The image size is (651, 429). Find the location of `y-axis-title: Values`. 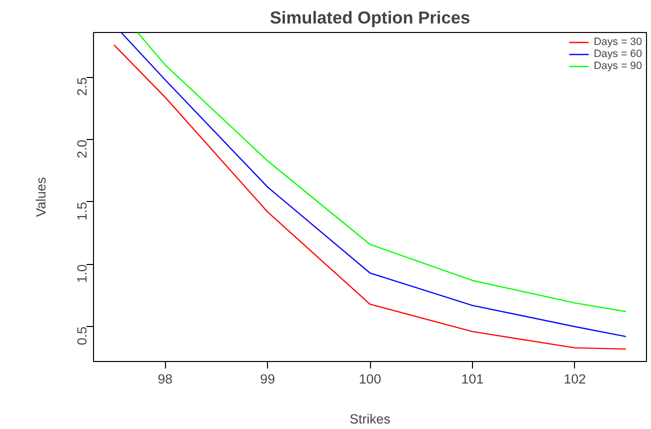

y-axis-title: Values is located at coordinates (41, 196).